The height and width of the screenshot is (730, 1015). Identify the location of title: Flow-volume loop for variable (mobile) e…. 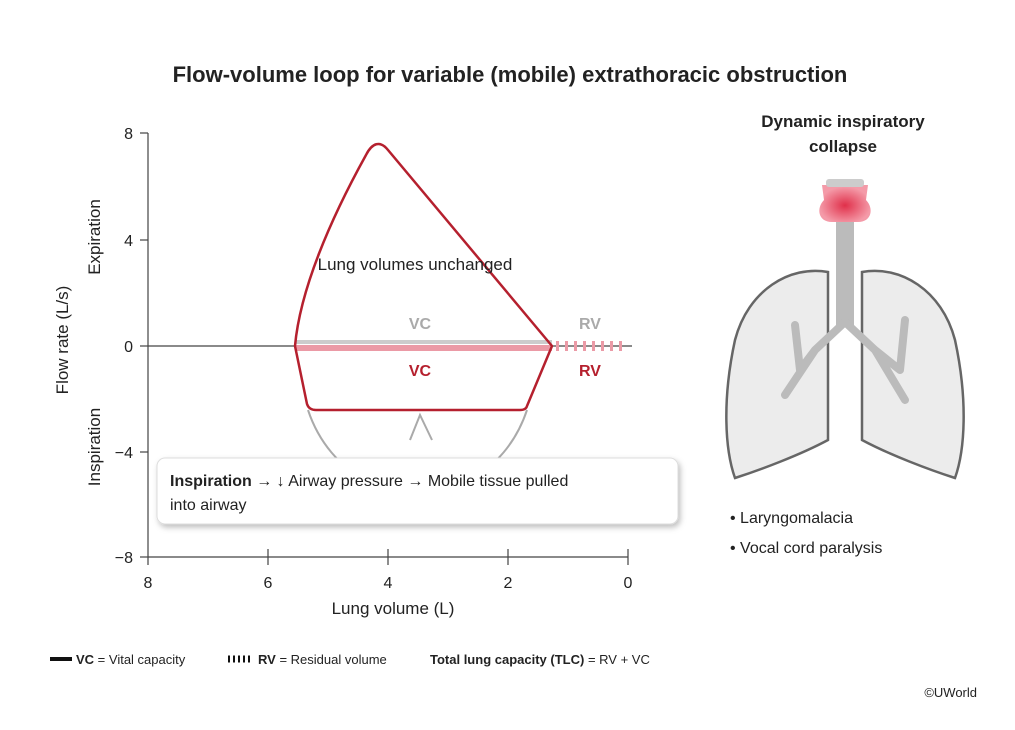
(510, 74).